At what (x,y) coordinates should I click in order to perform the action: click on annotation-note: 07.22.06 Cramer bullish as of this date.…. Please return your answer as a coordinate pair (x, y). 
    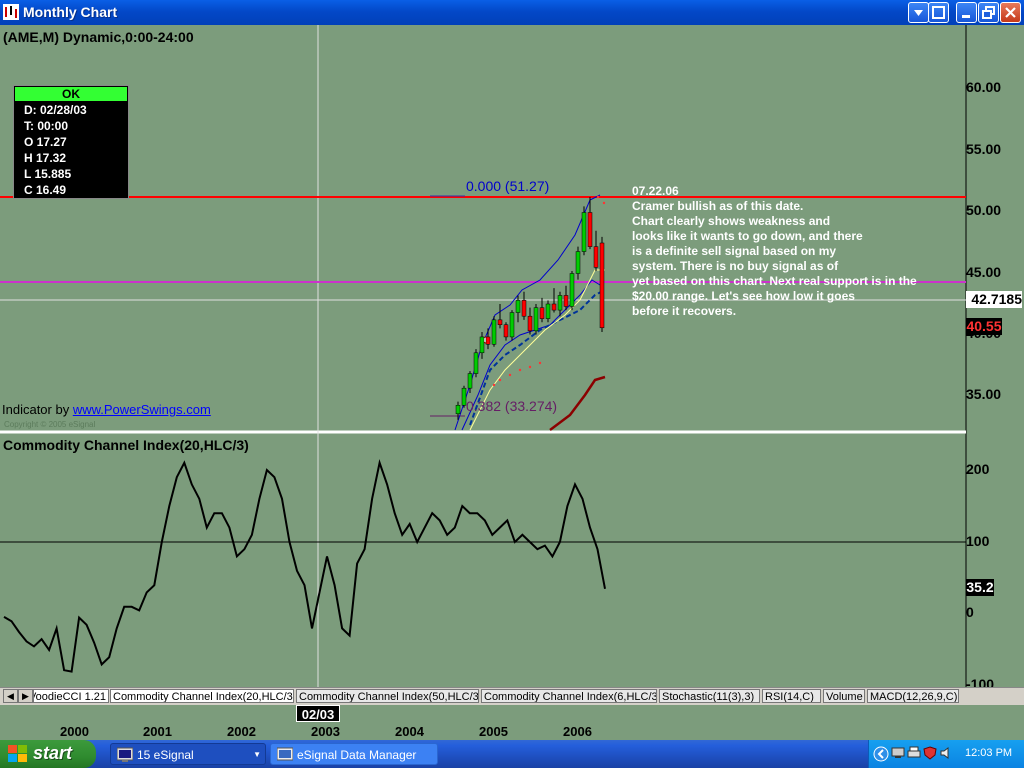
    Looking at the image, I should click on (774, 251).